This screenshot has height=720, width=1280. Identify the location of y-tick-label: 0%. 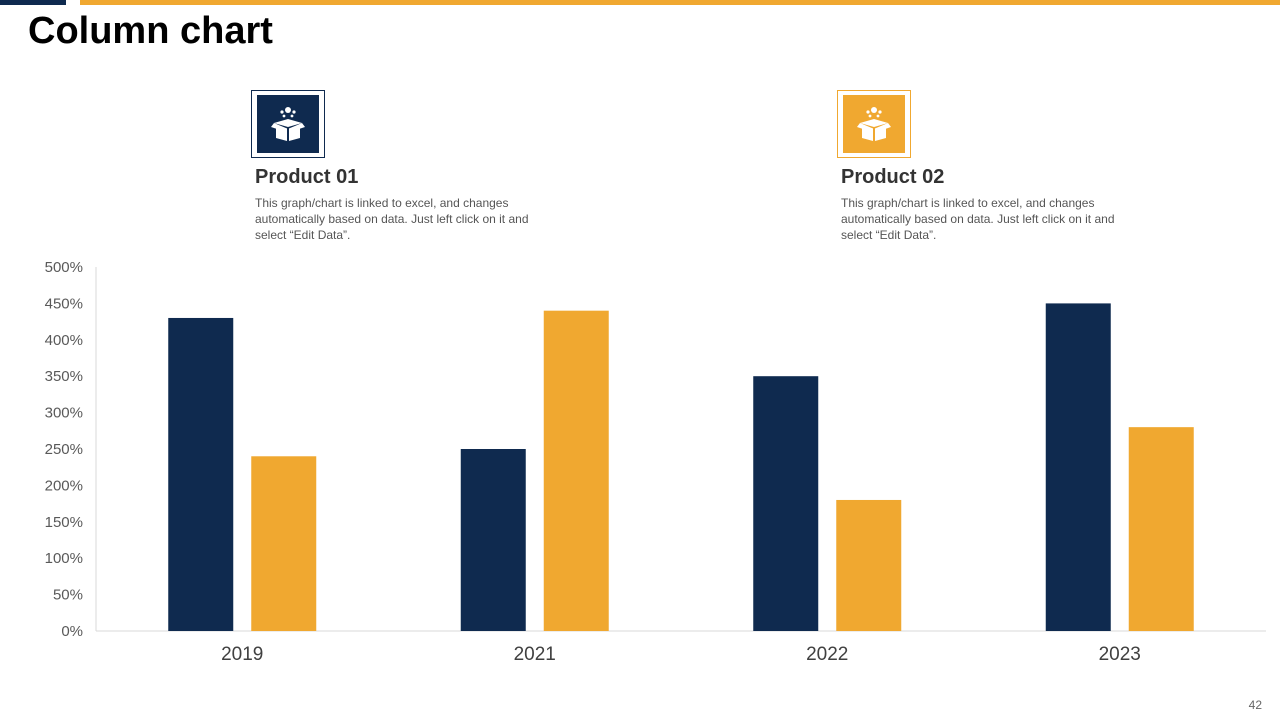
(72, 631).